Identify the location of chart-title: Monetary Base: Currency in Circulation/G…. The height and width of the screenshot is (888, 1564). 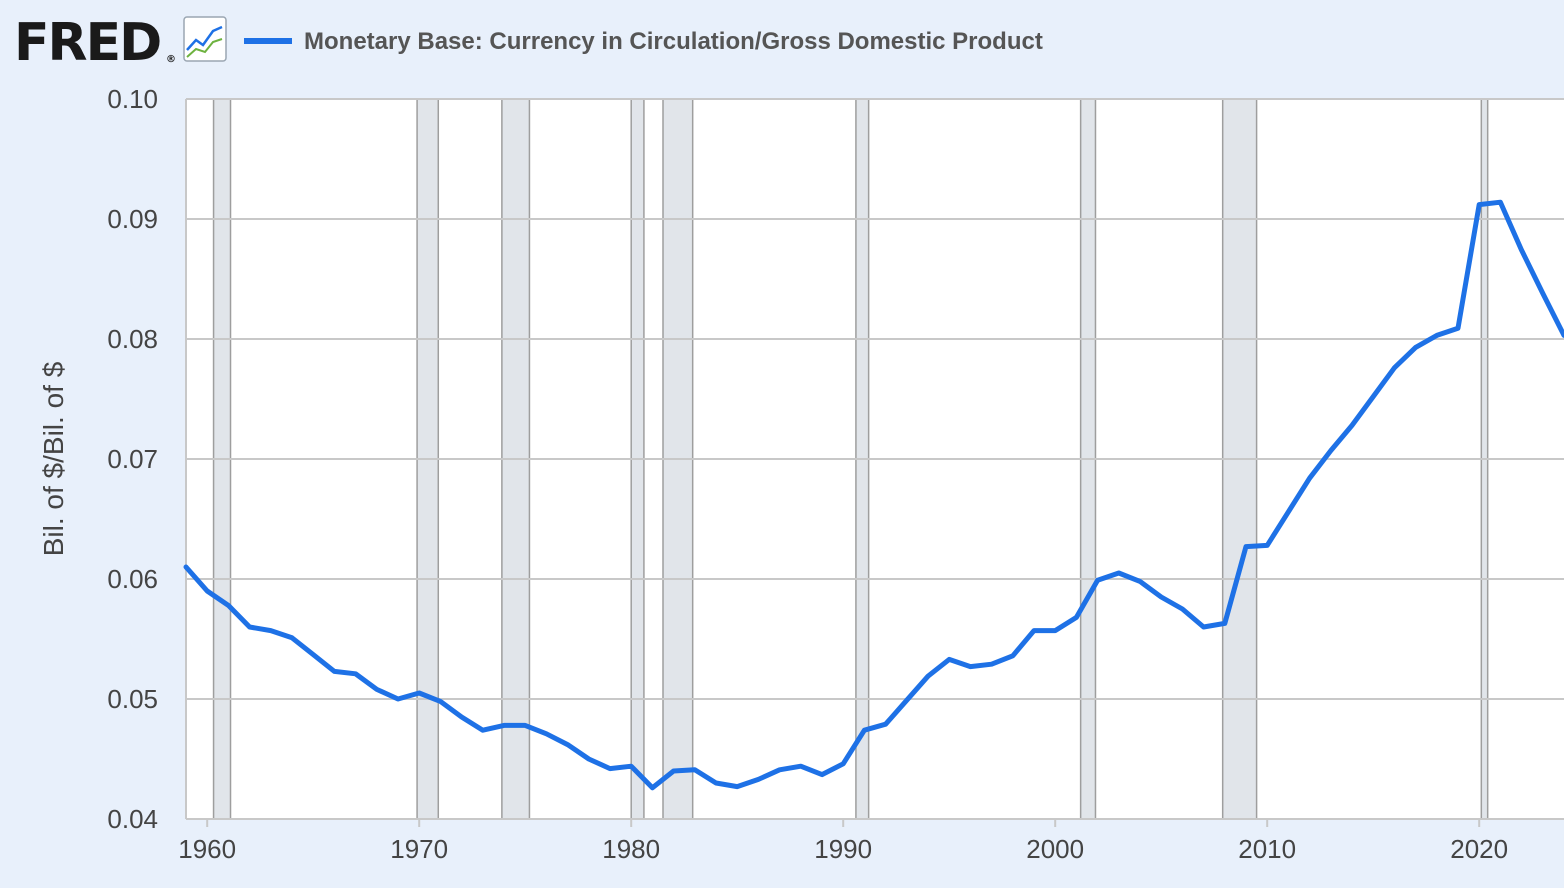
(673, 41).